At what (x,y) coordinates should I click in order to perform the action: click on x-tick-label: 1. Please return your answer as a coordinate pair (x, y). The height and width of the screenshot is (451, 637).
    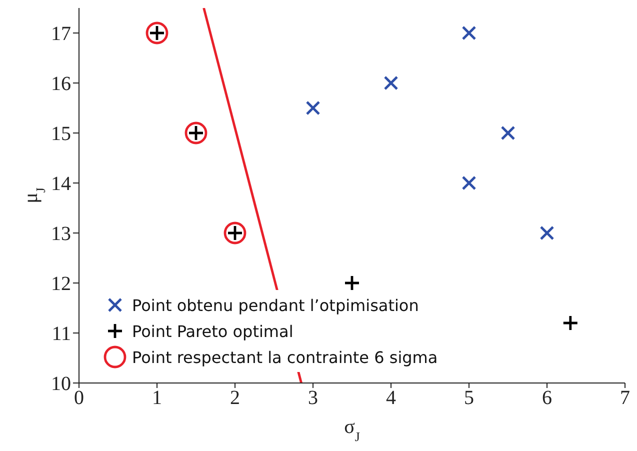
    Looking at the image, I should click on (157, 398).